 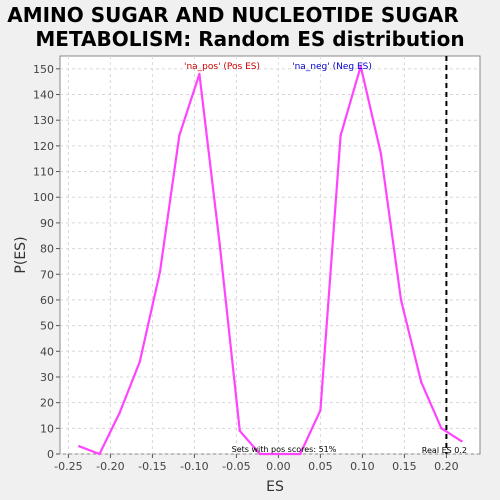 What do you see at coordinates (47, 351) in the screenshot?
I see `y-tick-label: 40` at bounding box center [47, 351].